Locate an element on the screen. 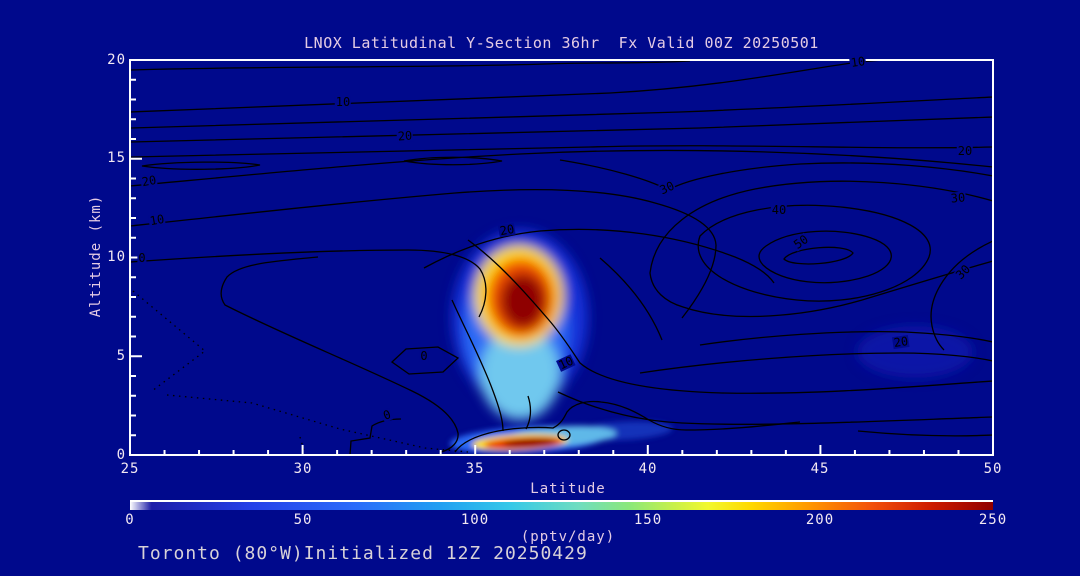  y-tick-15: 15 is located at coordinates (116, 158).